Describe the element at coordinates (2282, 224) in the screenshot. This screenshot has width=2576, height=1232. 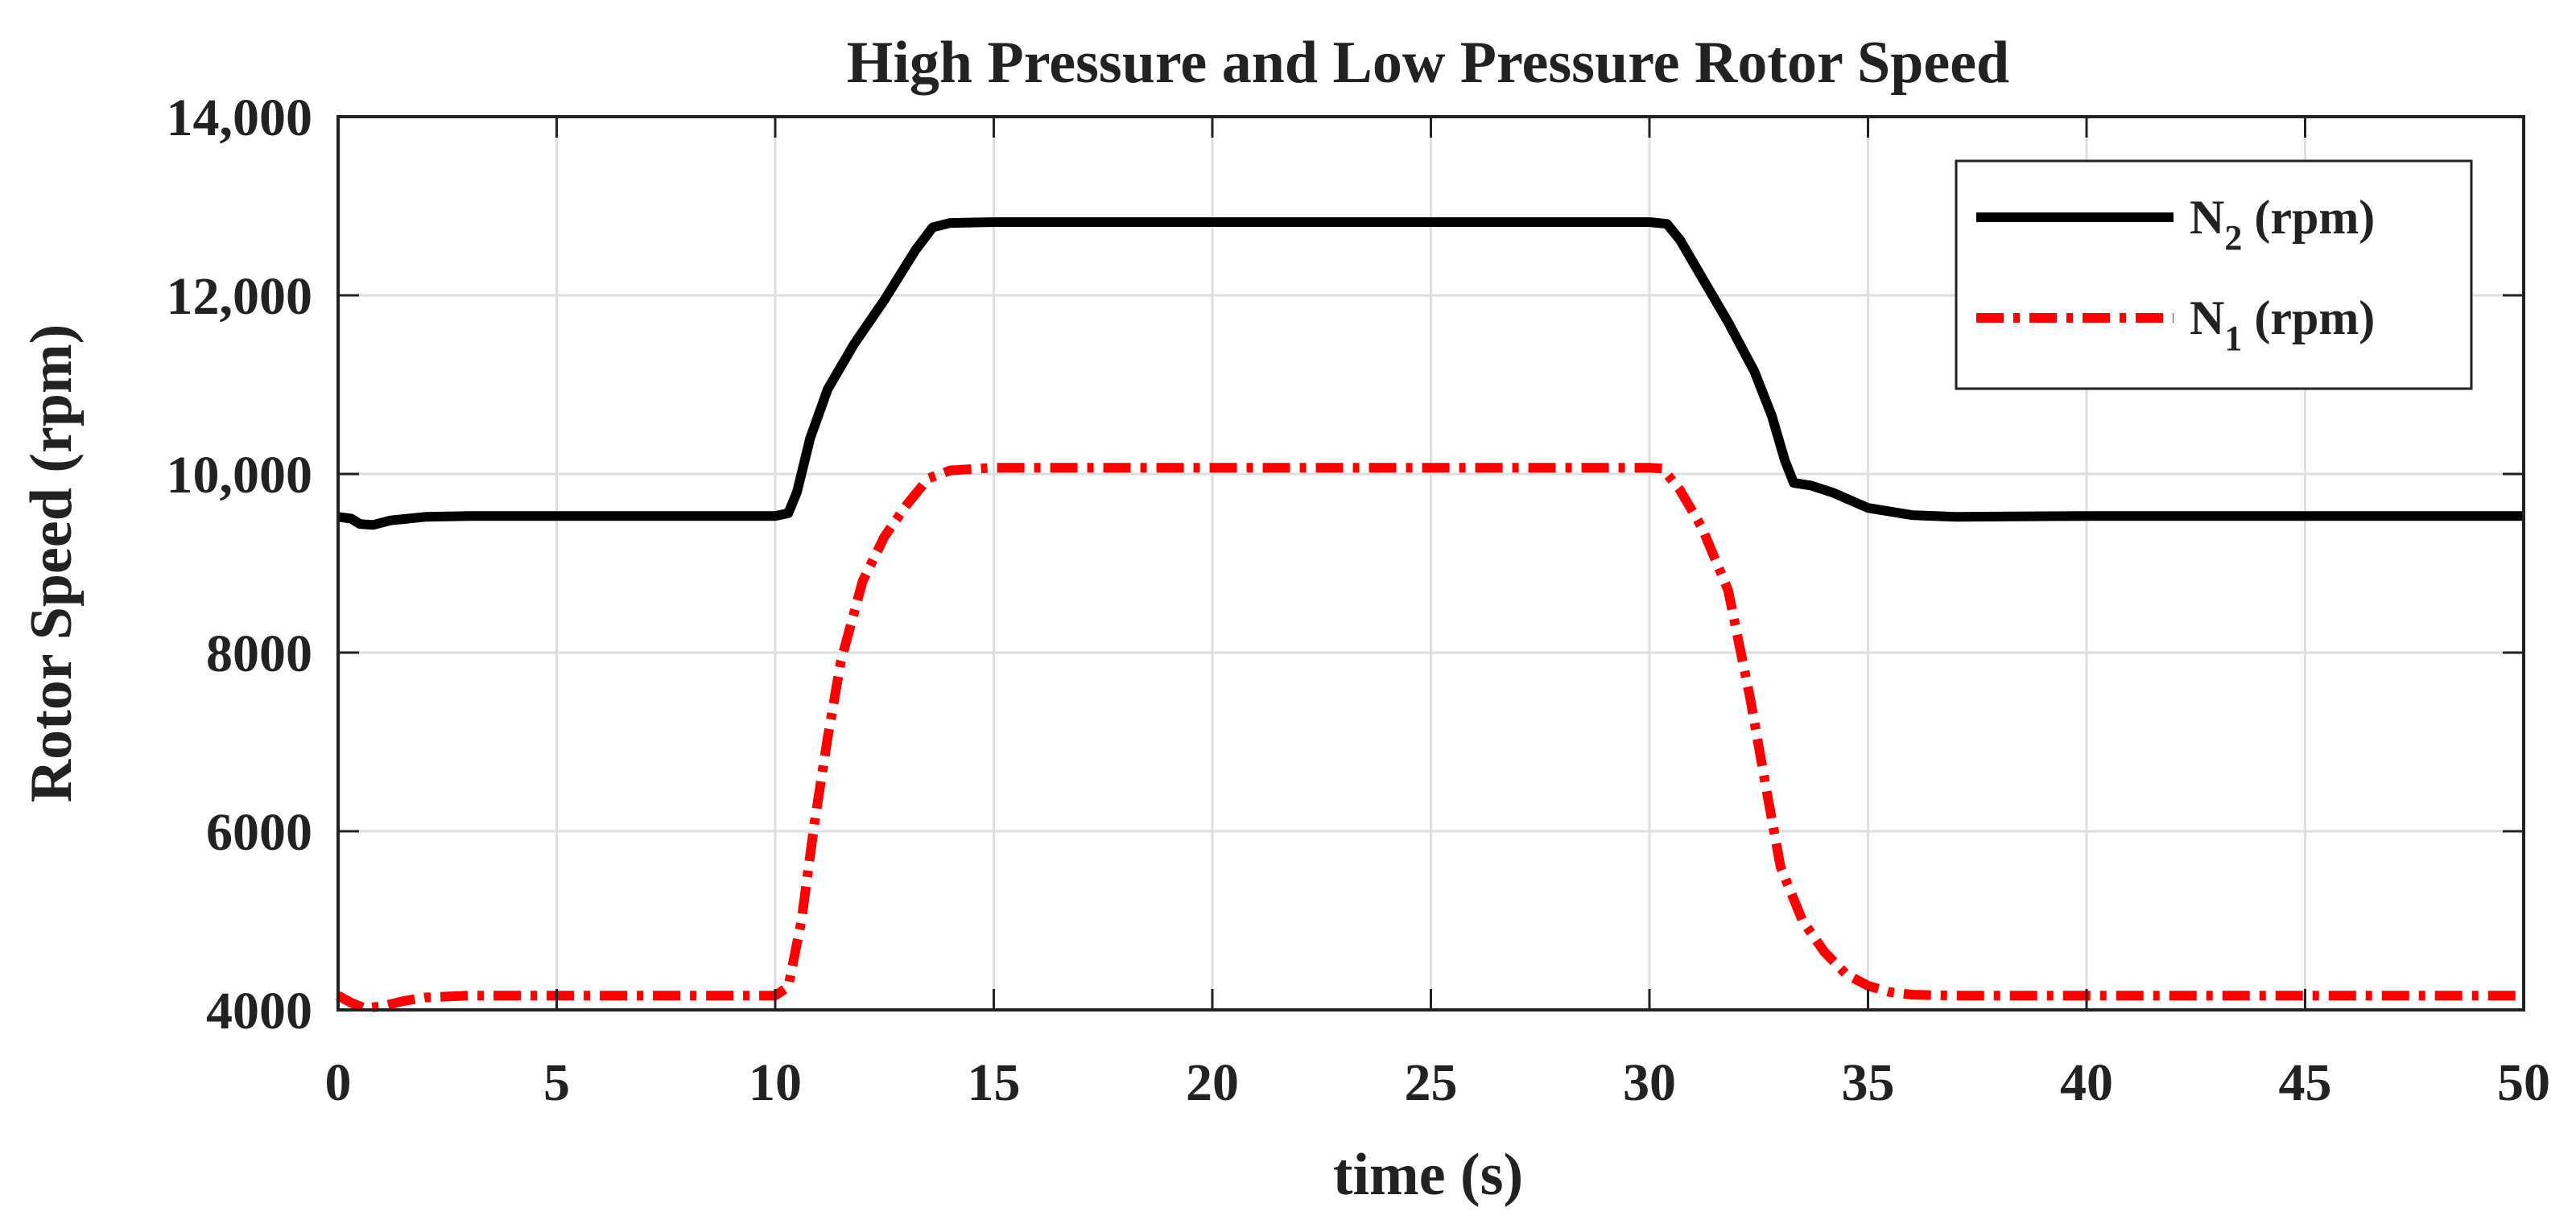
I see `legend-label-n2: N2 (rpm)` at that location.